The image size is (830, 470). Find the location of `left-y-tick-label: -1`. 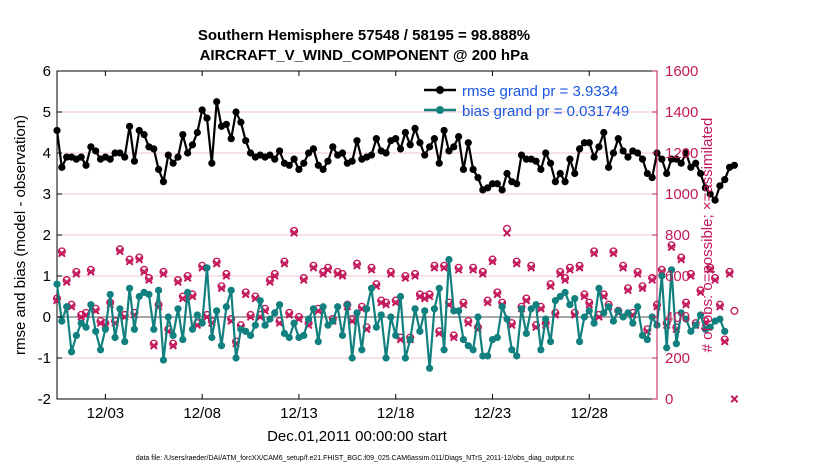

left-y-tick-label: -1 is located at coordinates (44, 358).